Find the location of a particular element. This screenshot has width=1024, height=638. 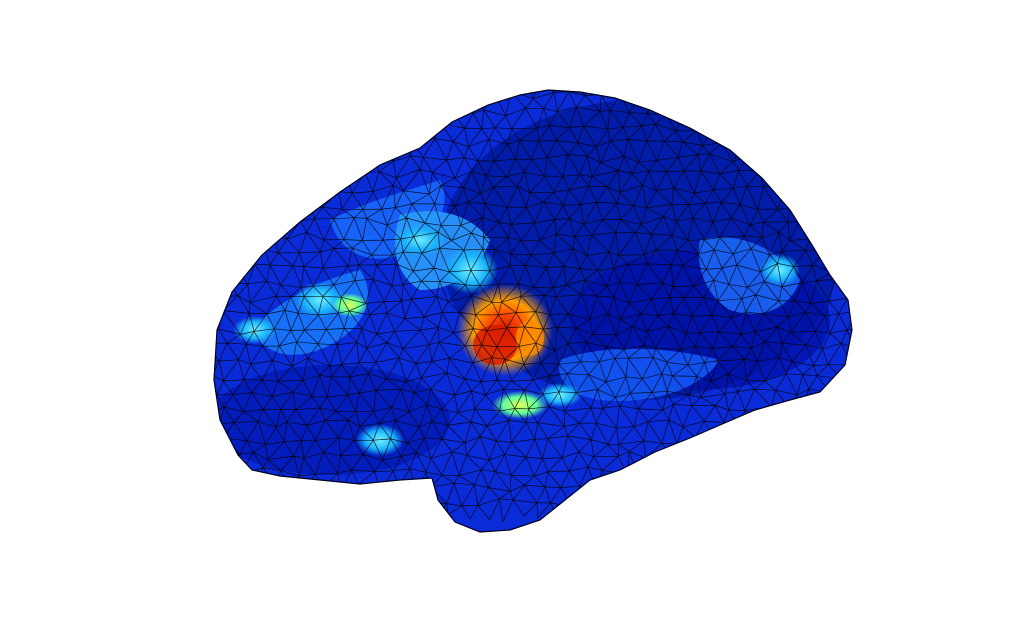

cyan-peak-halo is located at coordinates (470, 270).